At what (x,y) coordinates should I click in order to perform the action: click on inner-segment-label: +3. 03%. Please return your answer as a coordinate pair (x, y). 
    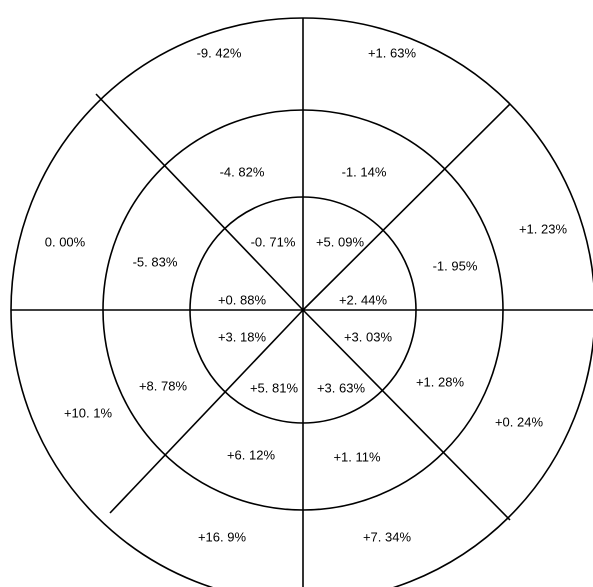
    Looking at the image, I should click on (368, 336).